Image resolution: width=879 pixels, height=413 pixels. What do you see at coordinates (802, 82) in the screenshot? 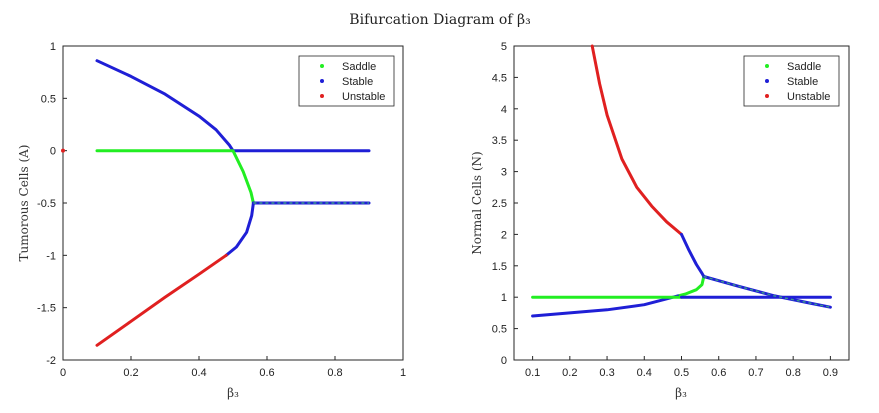
I see `right-legend-stable: Stable` at bounding box center [802, 82].